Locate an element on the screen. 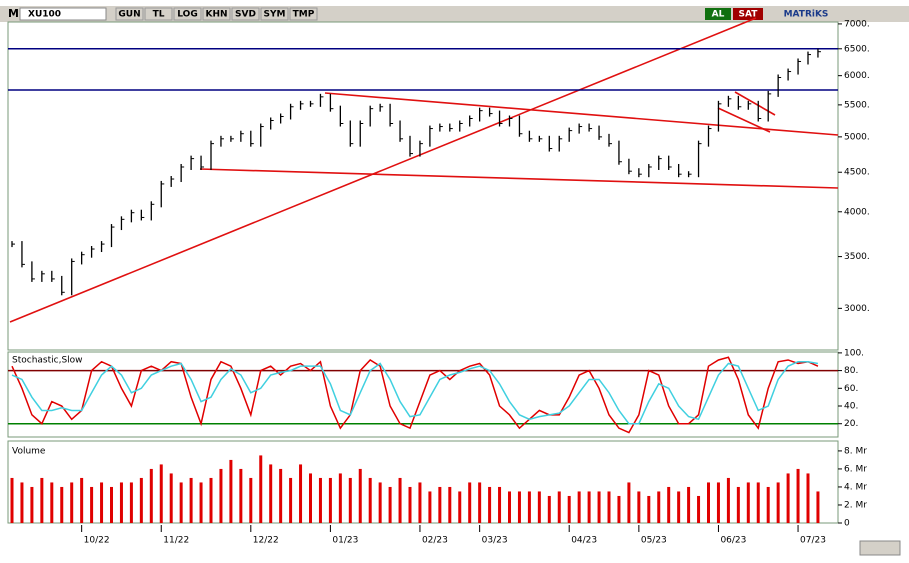 The width and height of the screenshot is (909, 563). toolbar-button-label: SYM is located at coordinates (275, 15).